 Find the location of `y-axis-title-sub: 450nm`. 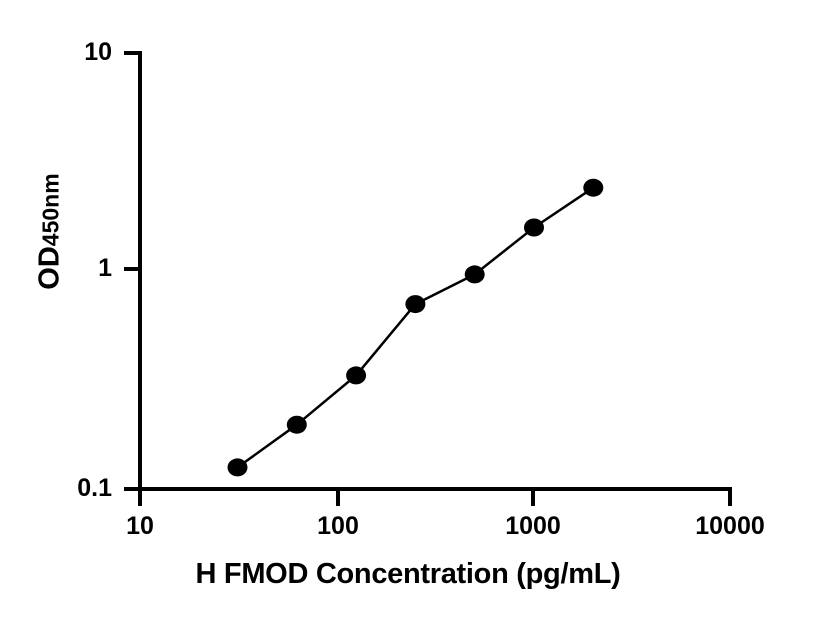

y-axis-title-sub: 450nm is located at coordinates (50, 210).